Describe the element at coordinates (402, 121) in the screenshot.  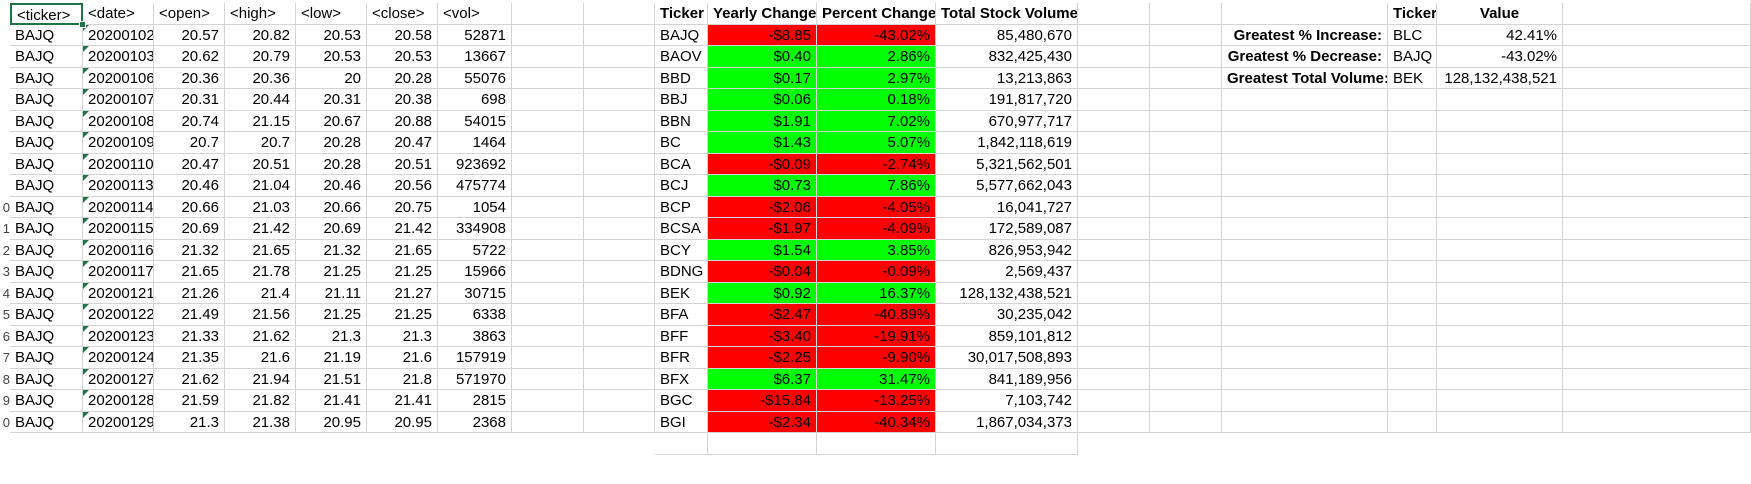
I see `raw-value-cell: 20.88` at that location.